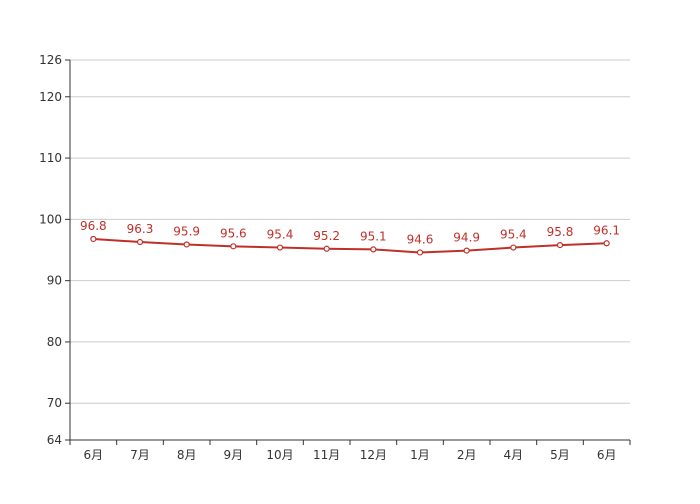  Describe the element at coordinates (50, 60) in the screenshot. I see `y-tick-label: 126` at that location.